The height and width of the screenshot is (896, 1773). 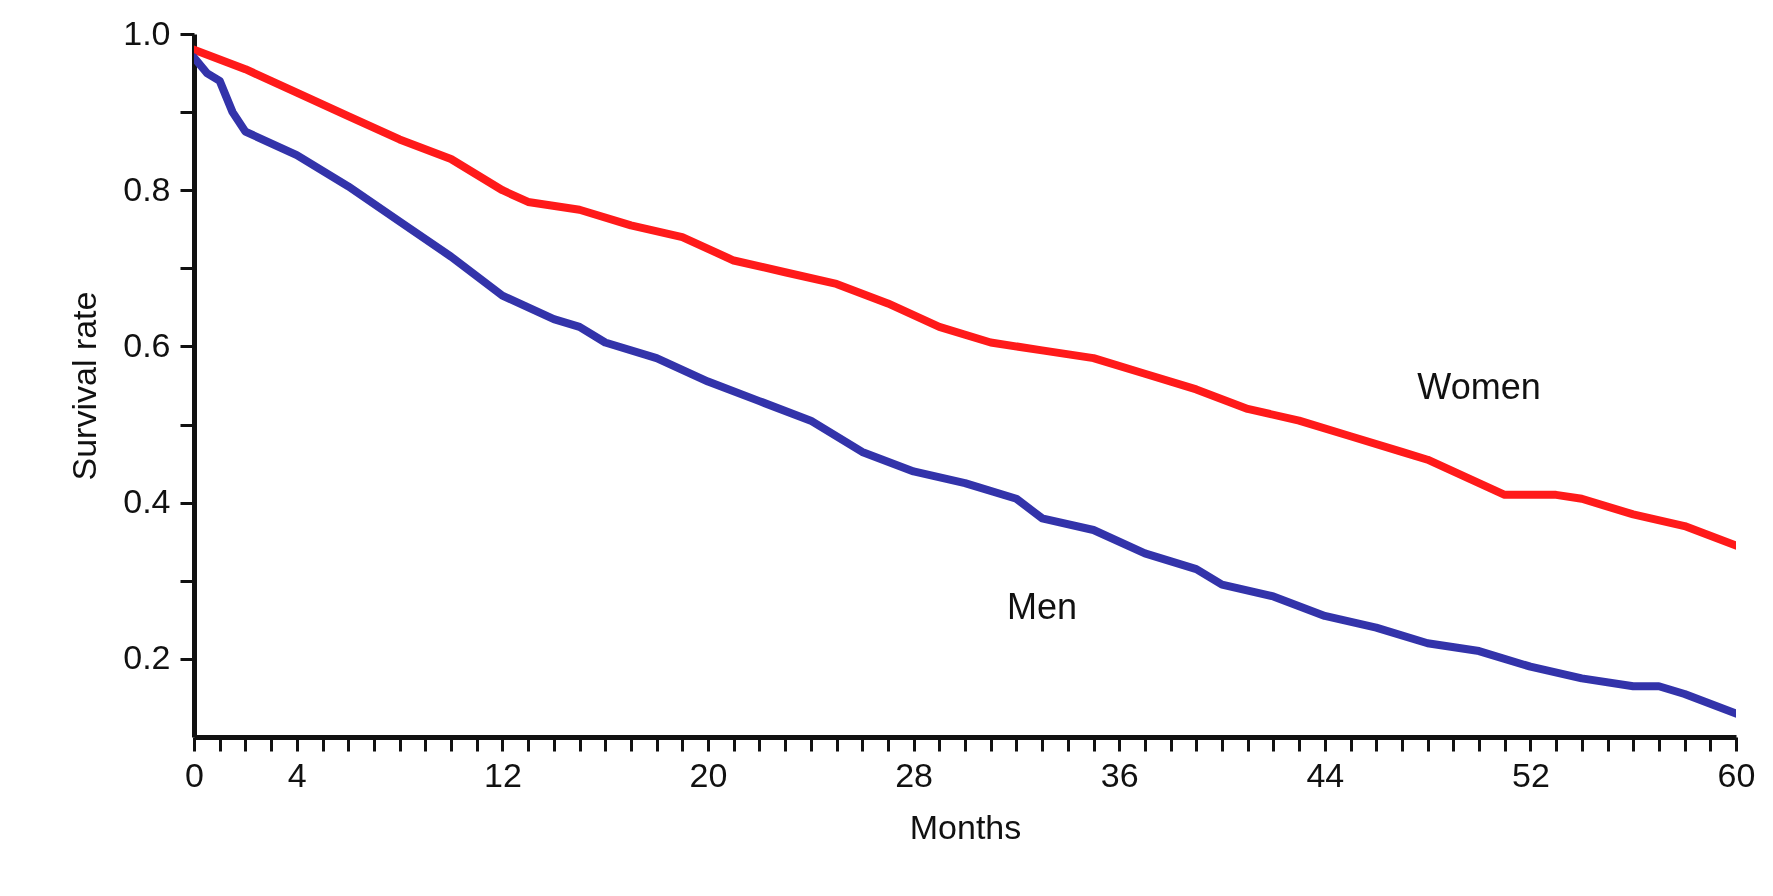 I want to click on series-label: Men, so click(x=1042, y=607).